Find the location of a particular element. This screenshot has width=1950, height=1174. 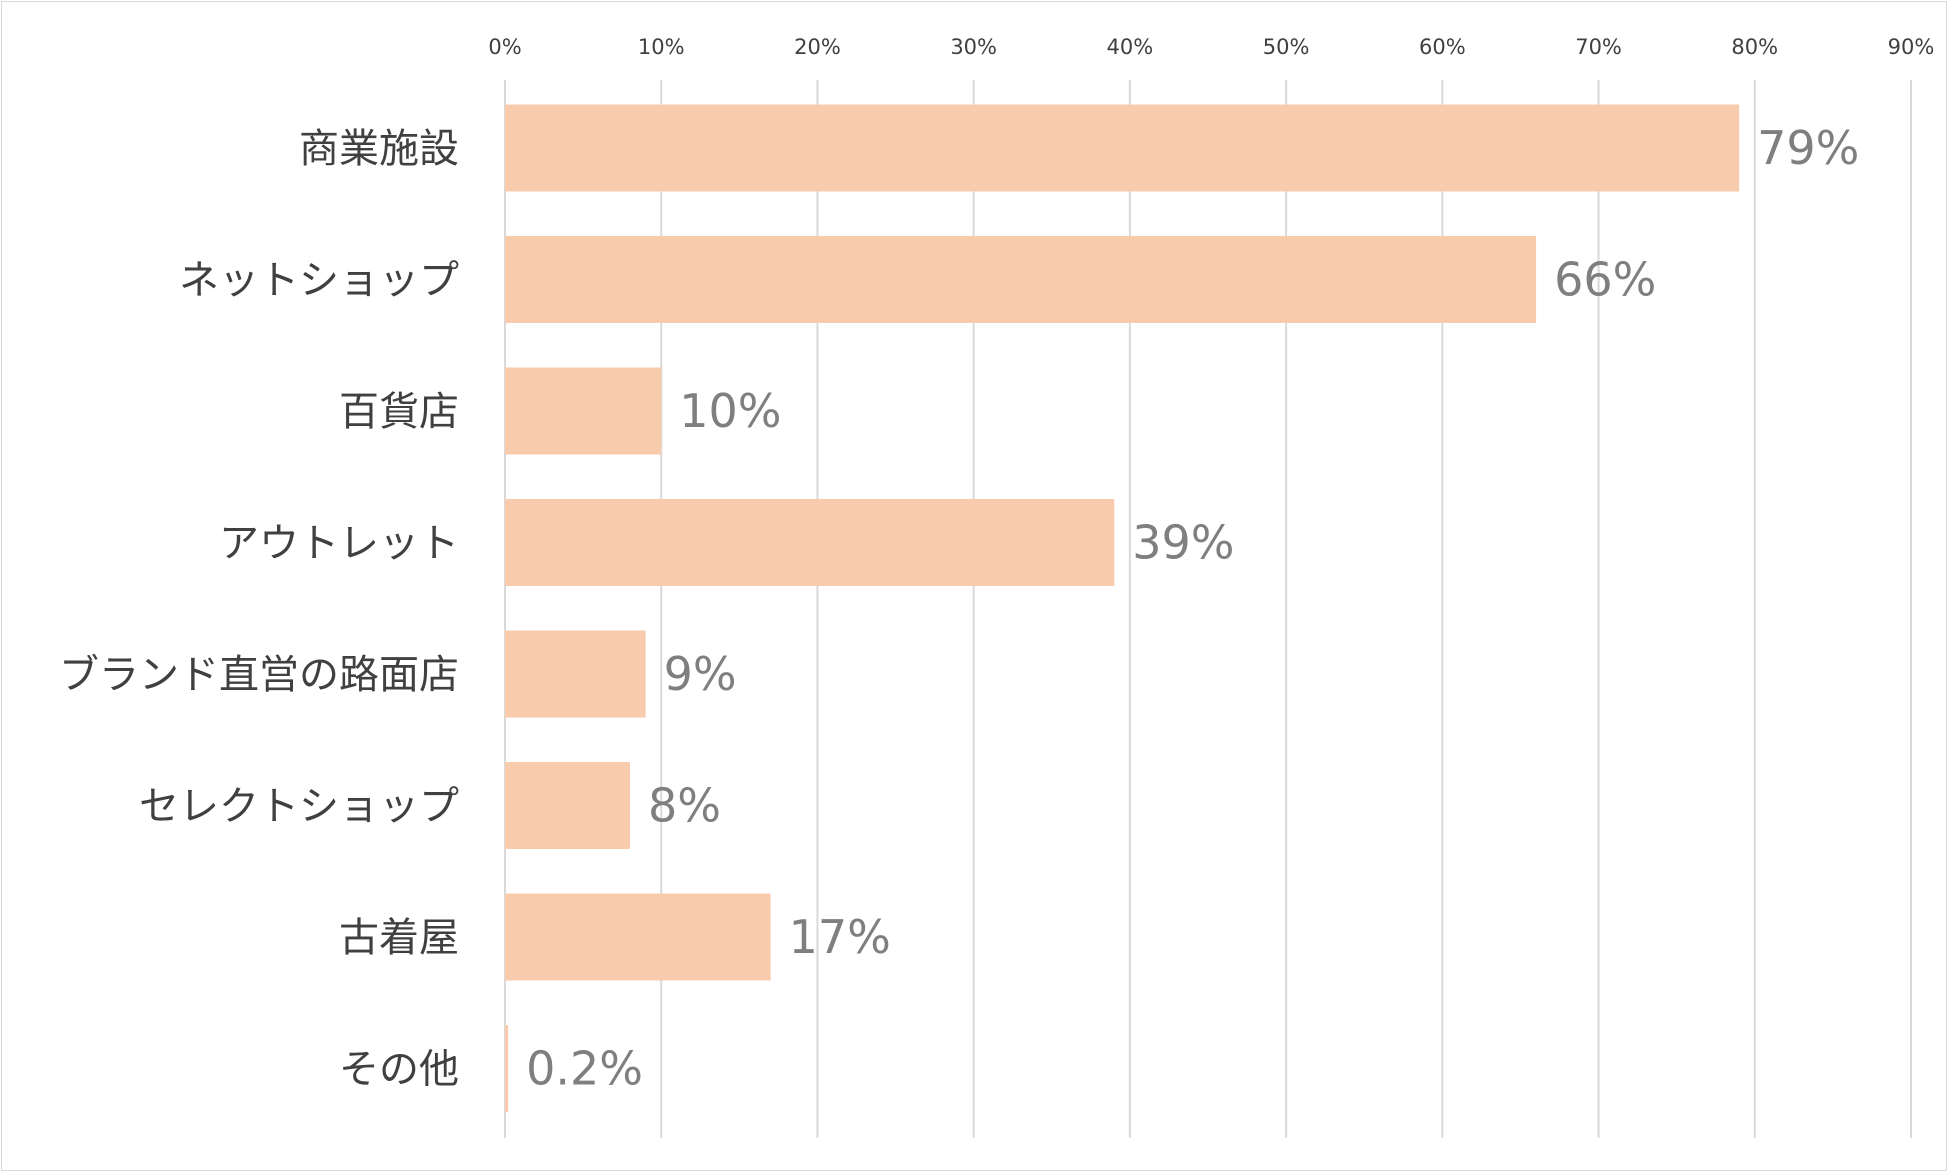

category-label: その他 is located at coordinates (399, 1070).